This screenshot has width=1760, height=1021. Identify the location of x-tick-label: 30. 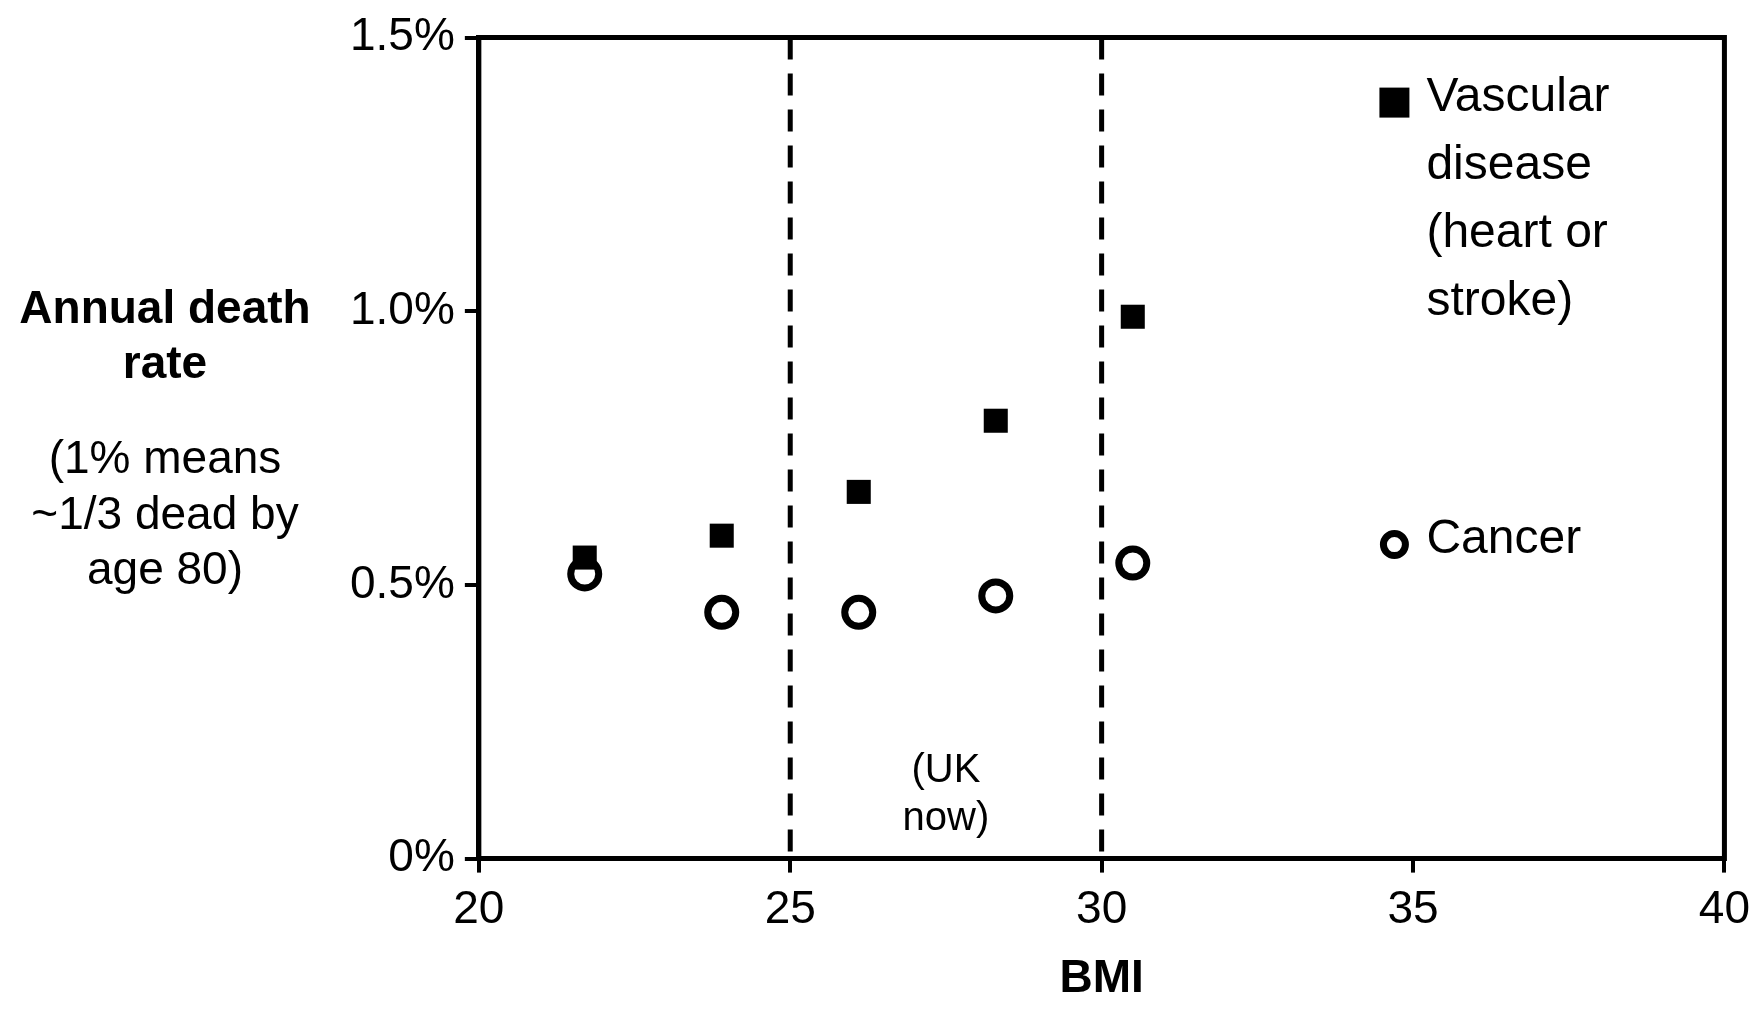
(1102, 906).